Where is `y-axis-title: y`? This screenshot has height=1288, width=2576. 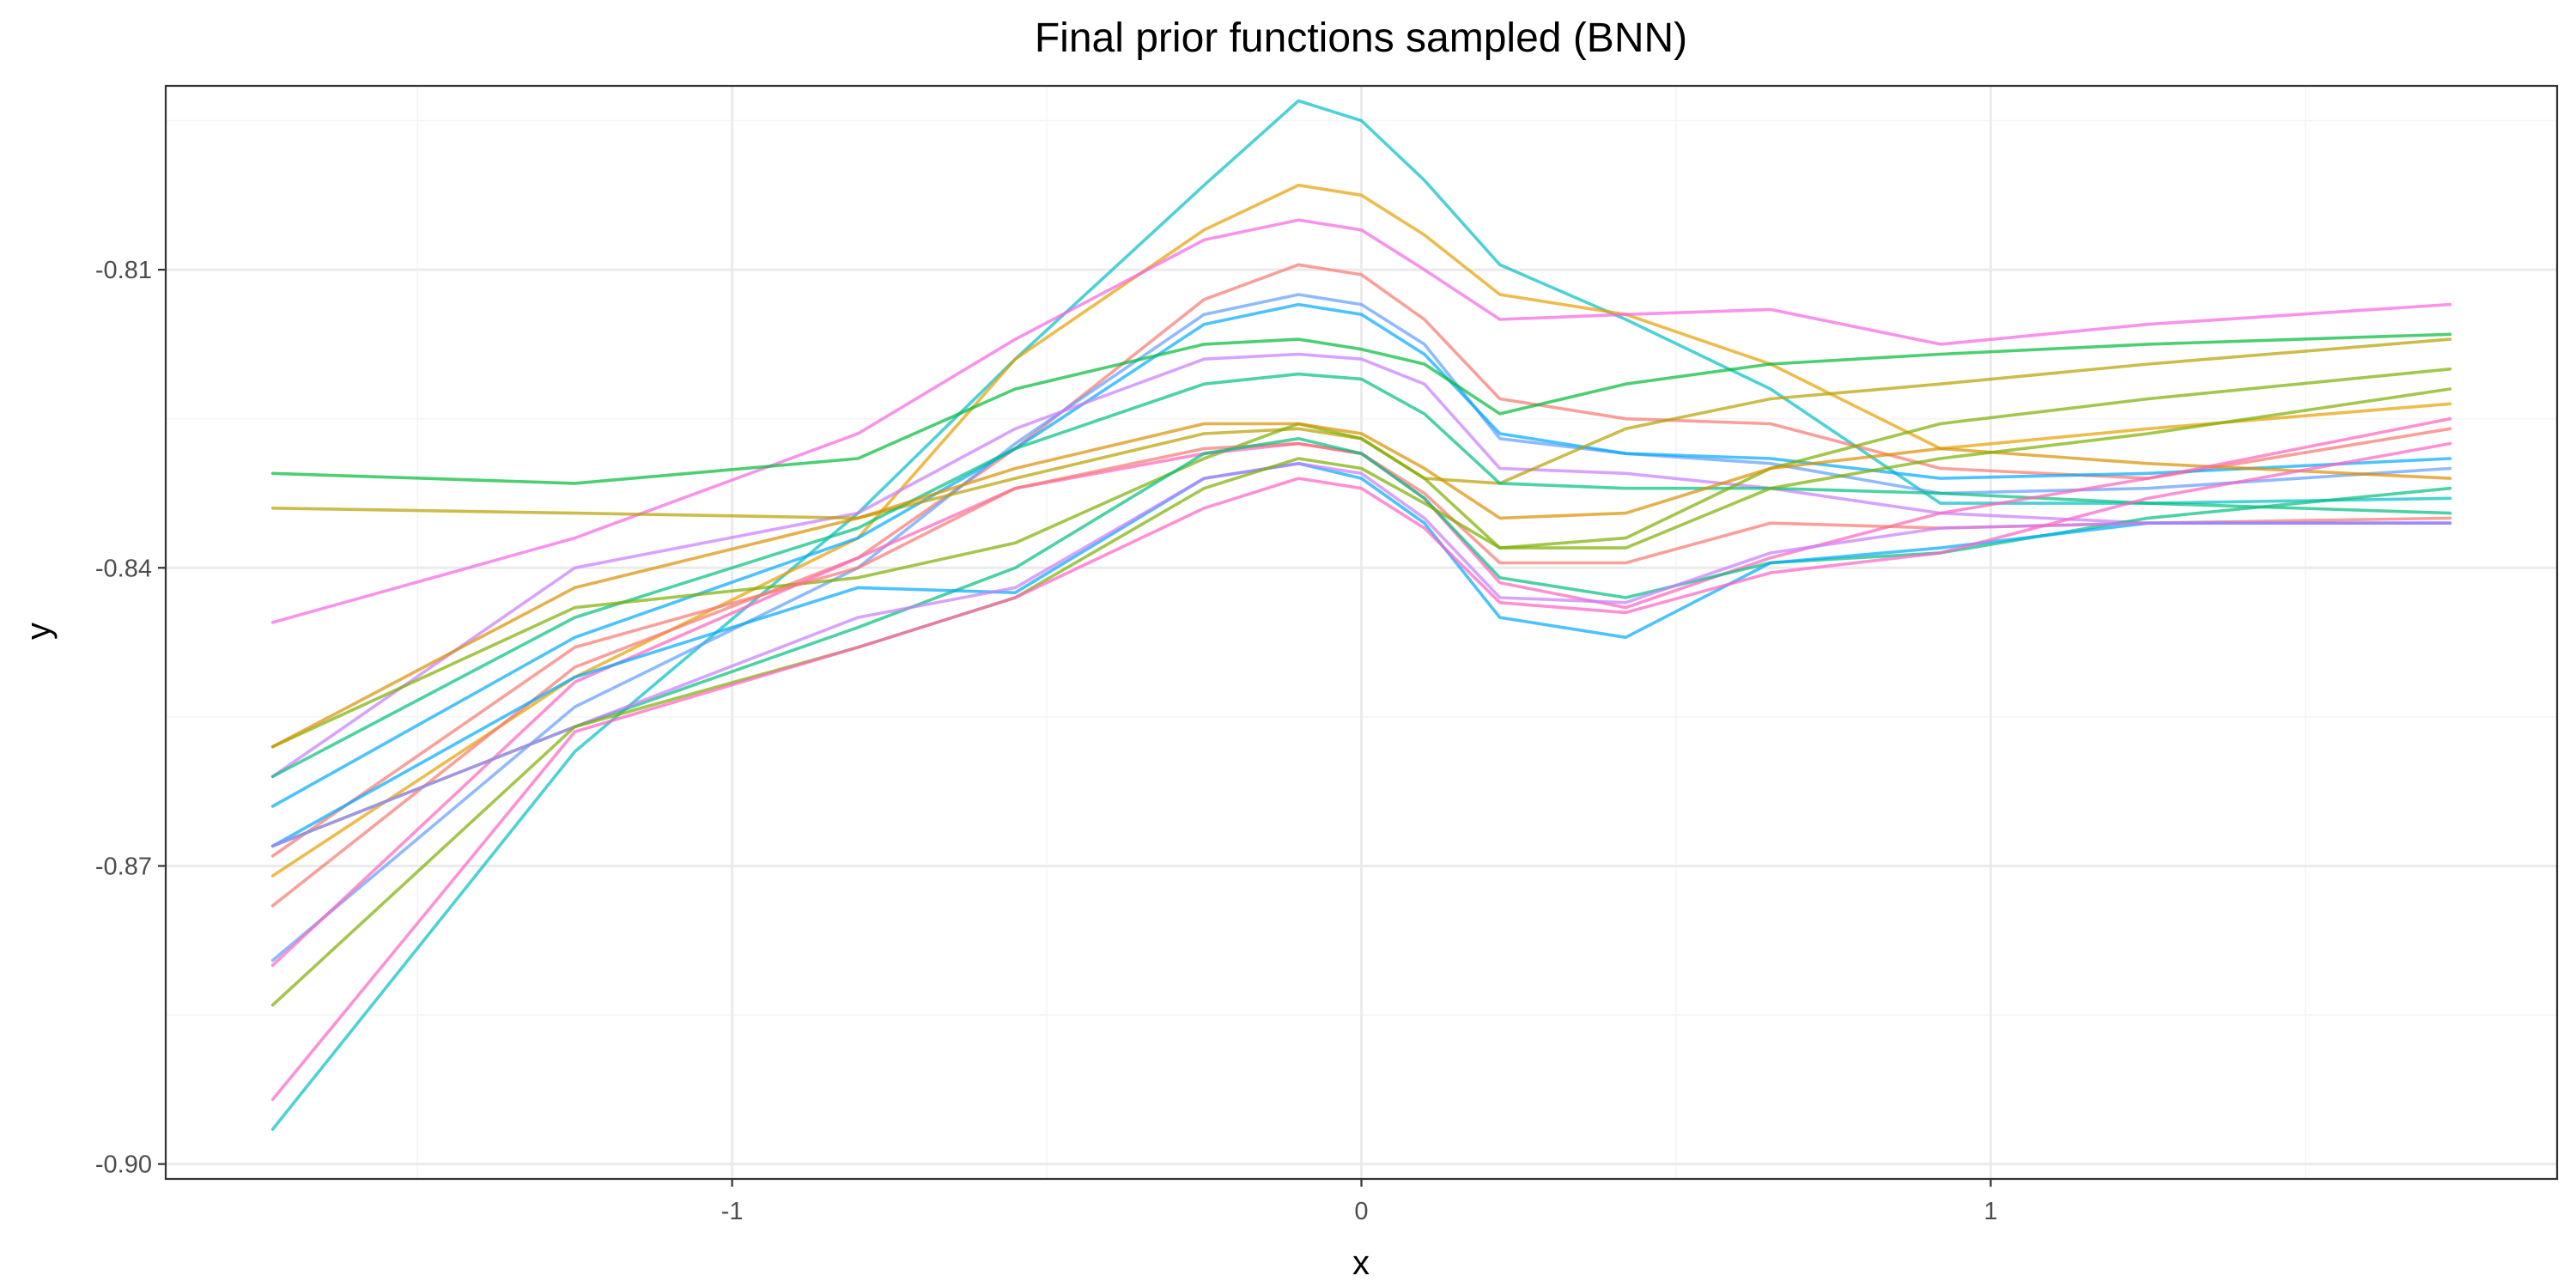
y-axis-title: y is located at coordinates (39, 631).